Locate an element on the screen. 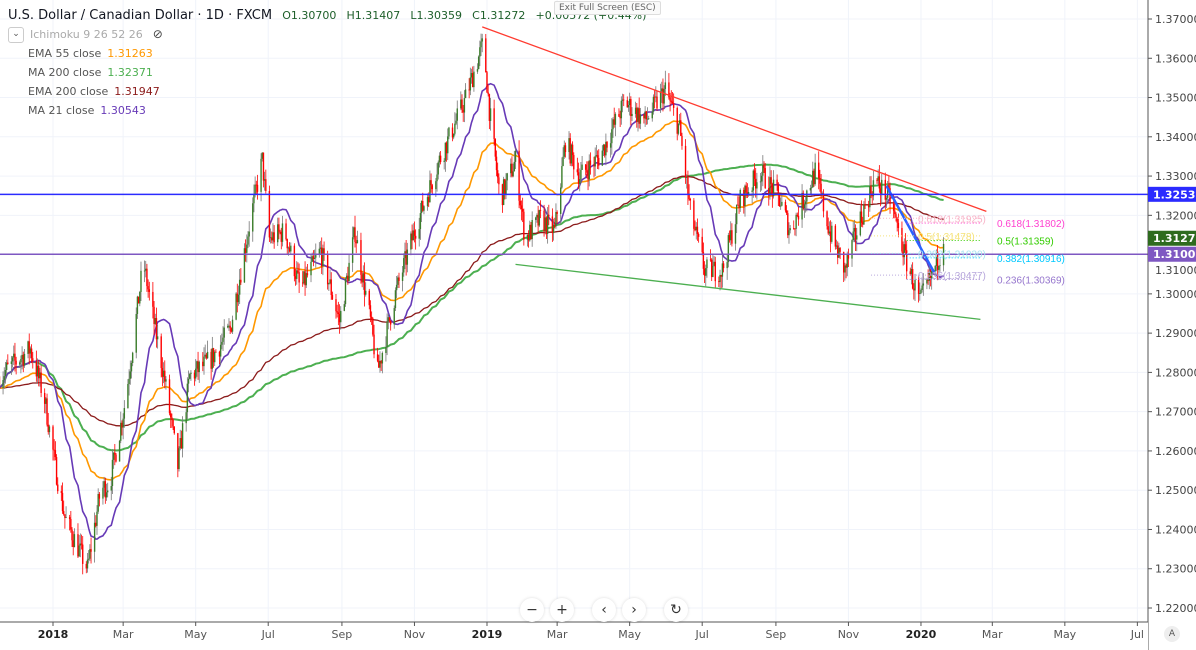 The height and width of the screenshot is (650, 1196). y-tick-label: 1.29000 is located at coordinates (1175, 333).